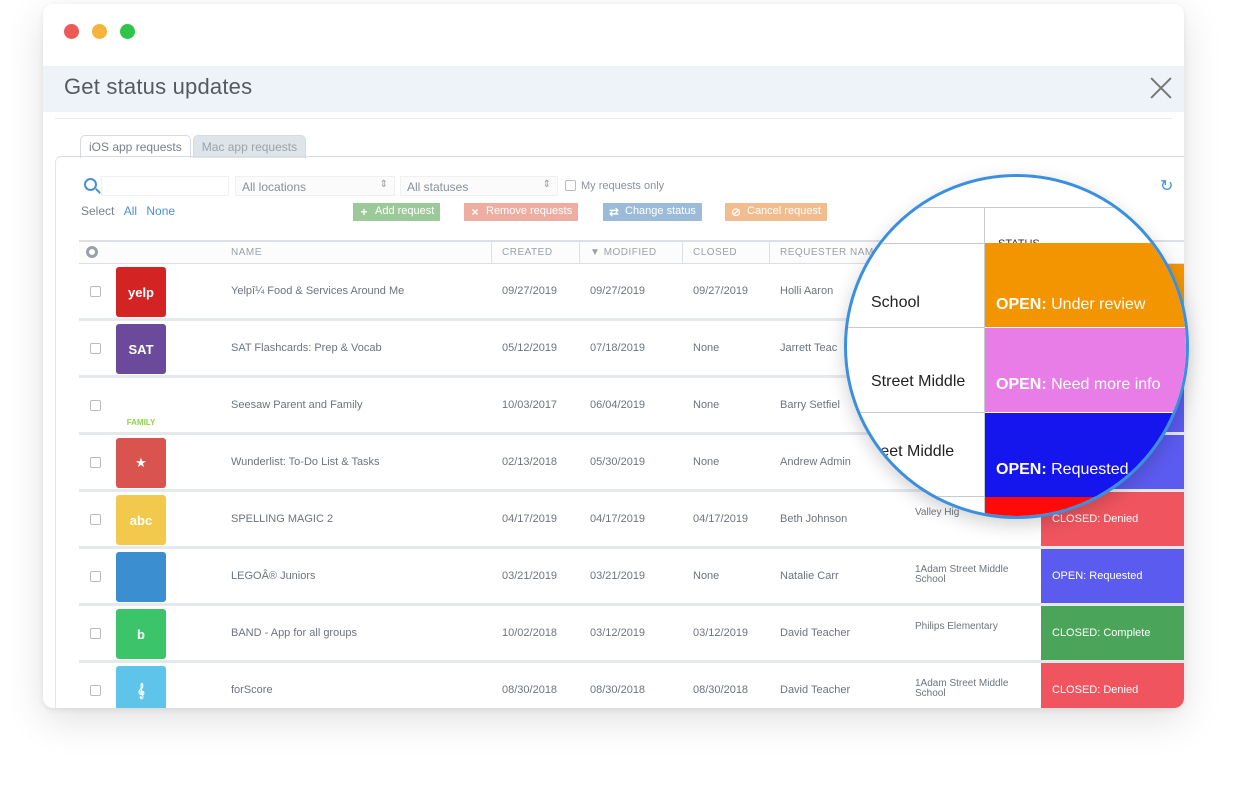 This screenshot has height=798, width=1250. What do you see at coordinates (815, 633) in the screenshot?
I see `requester-name: David Teacher` at bounding box center [815, 633].